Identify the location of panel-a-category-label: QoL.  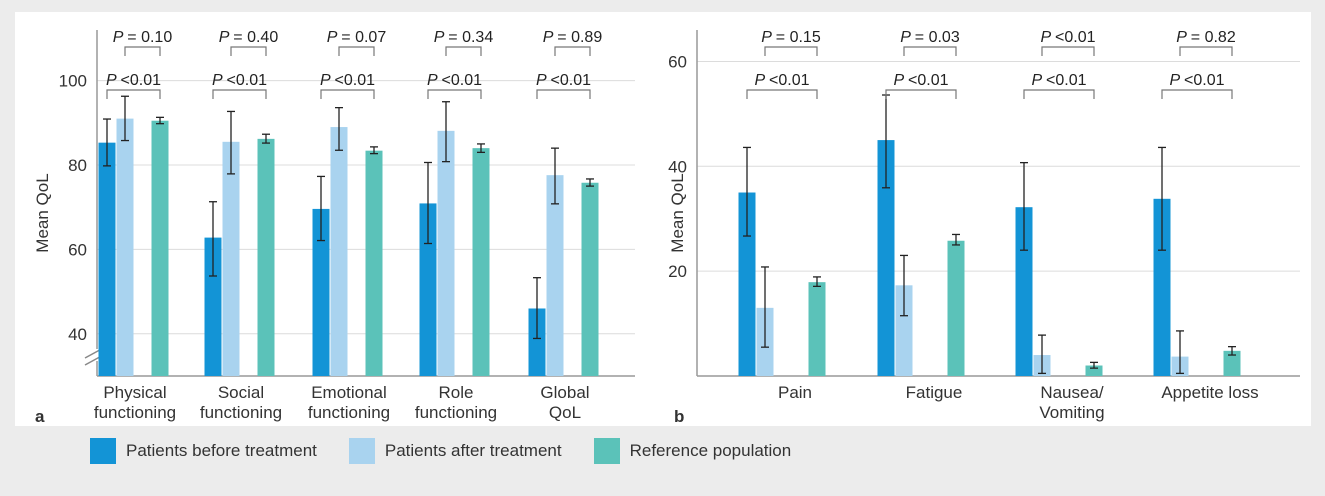
(565, 412).